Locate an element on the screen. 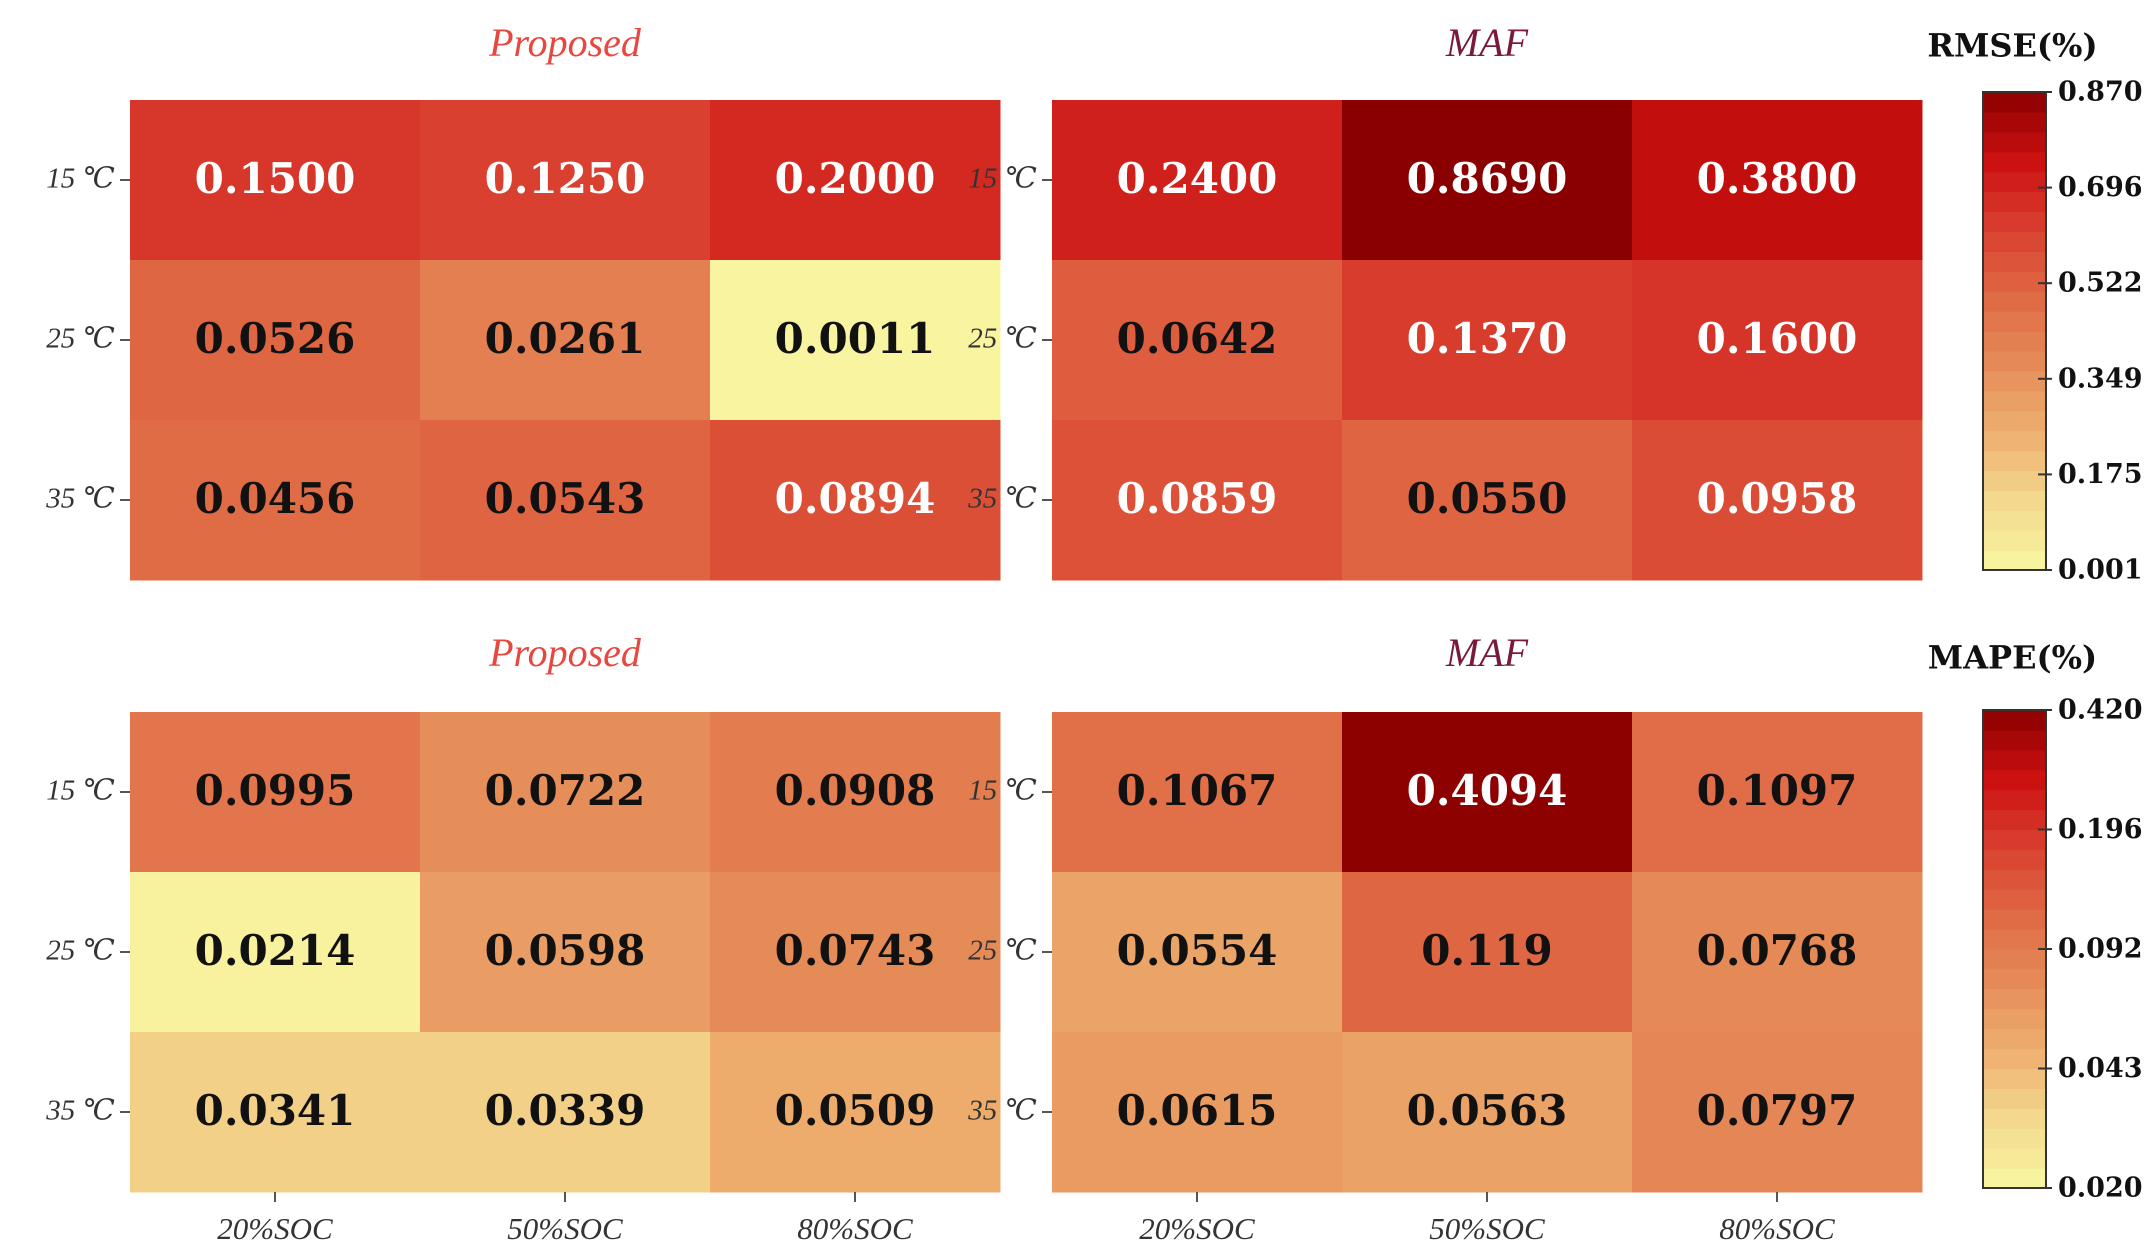 The height and width of the screenshot is (1257, 2156). cell-value-label: 0.0456 is located at coordinates (275, 498).